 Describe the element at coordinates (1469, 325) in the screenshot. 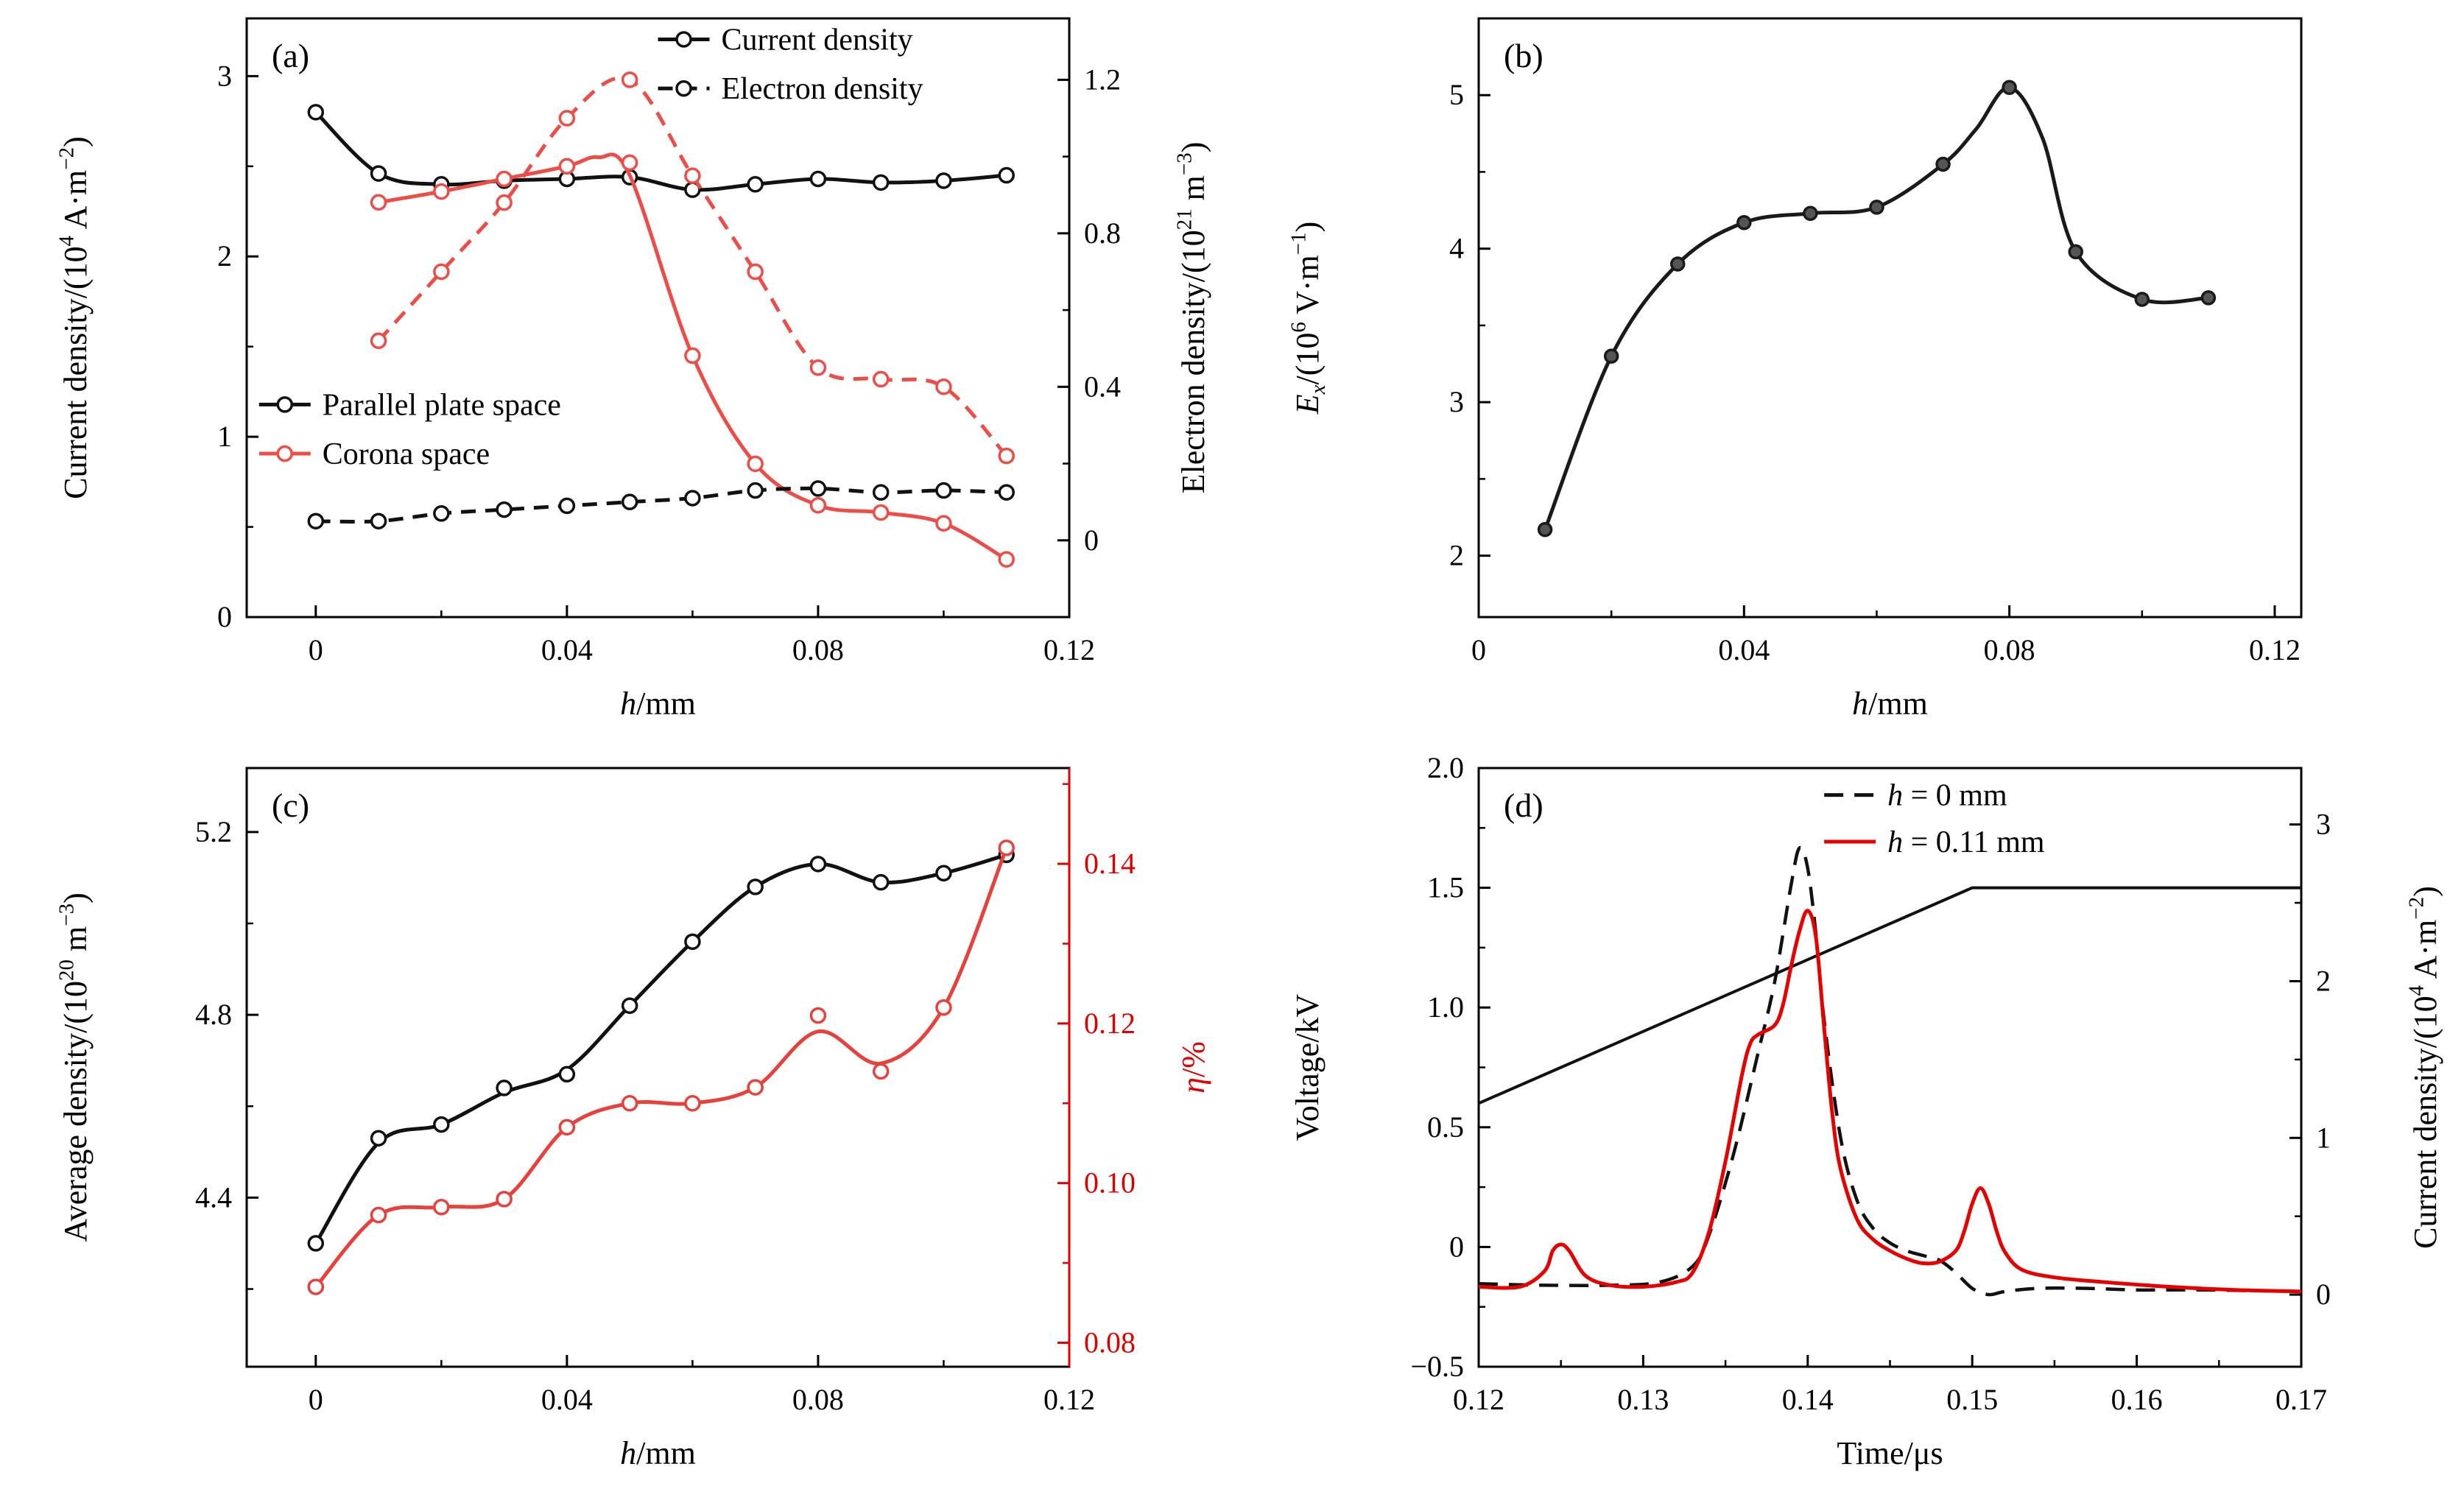

I see `left-y-axis: 2 3 4 5` at that location.